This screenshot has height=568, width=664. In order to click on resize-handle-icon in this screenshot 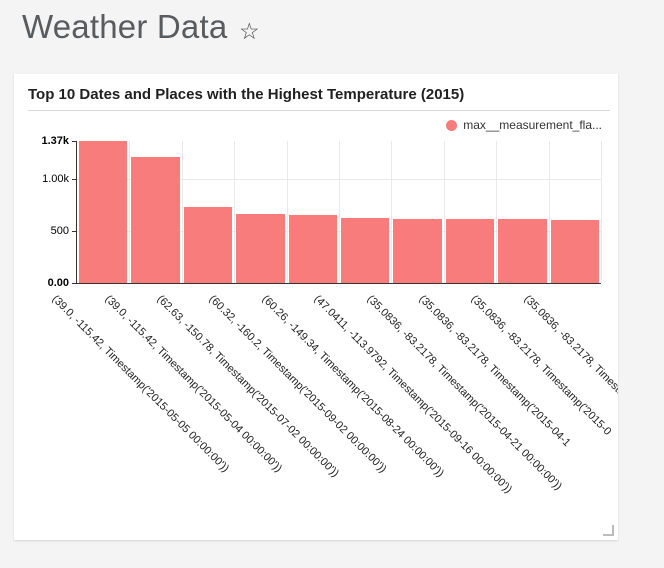, I will do `click(608, 530)`.